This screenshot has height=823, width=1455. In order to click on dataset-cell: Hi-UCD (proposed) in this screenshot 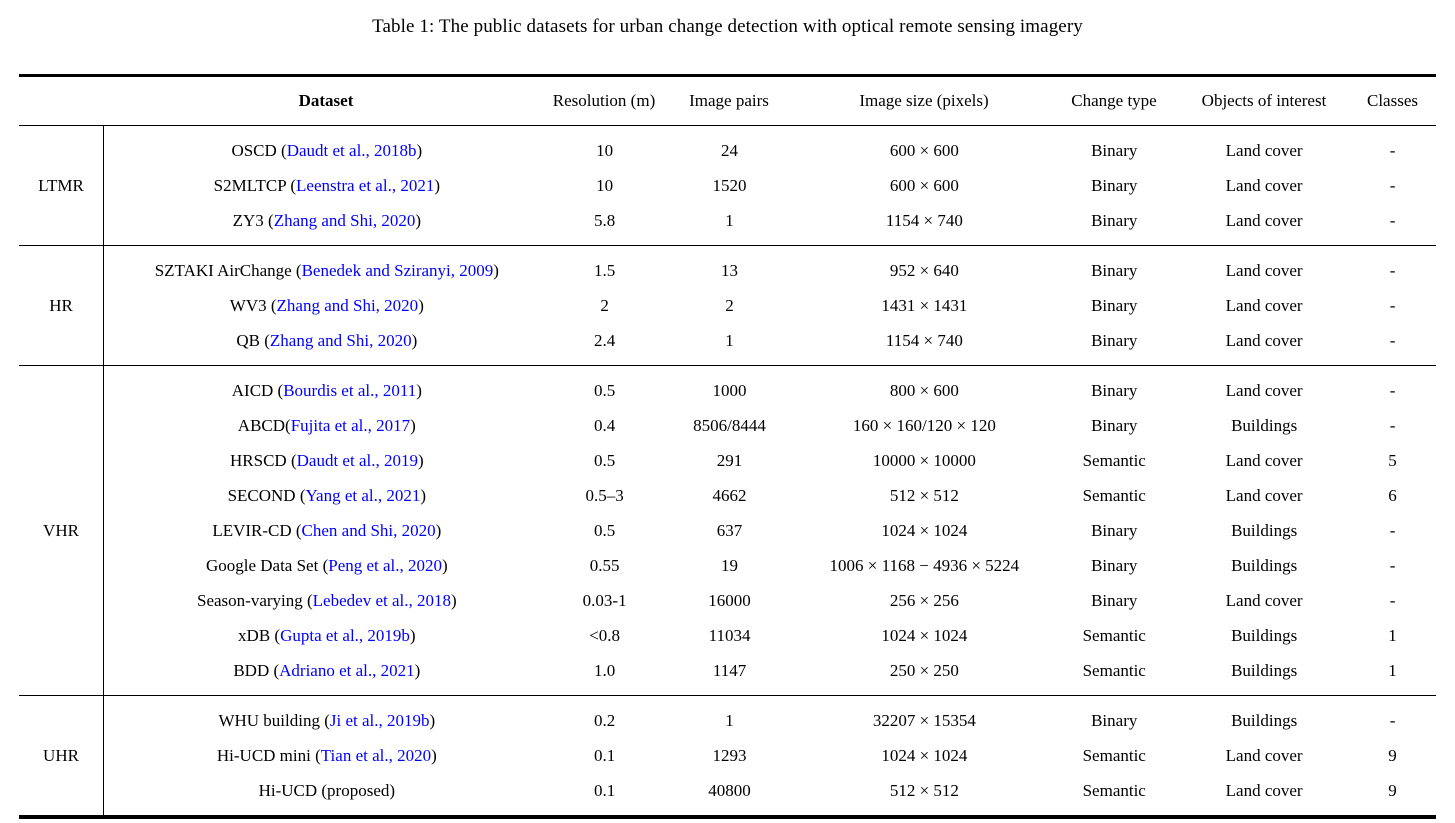, I will do `click(327, 791)`.